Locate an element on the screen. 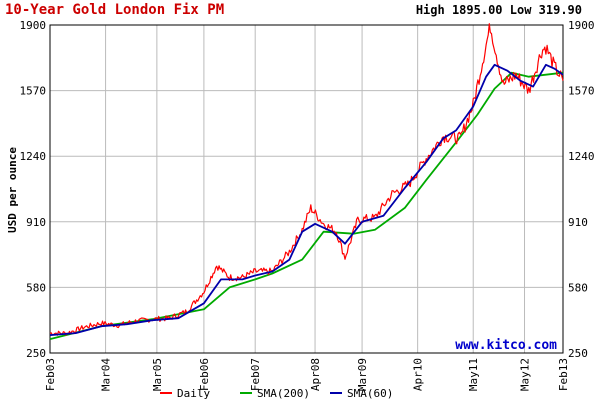 The height and width of the screenshot is (400, 600). y-tick-label-right: 1240 is located at coordinates (581, 156).